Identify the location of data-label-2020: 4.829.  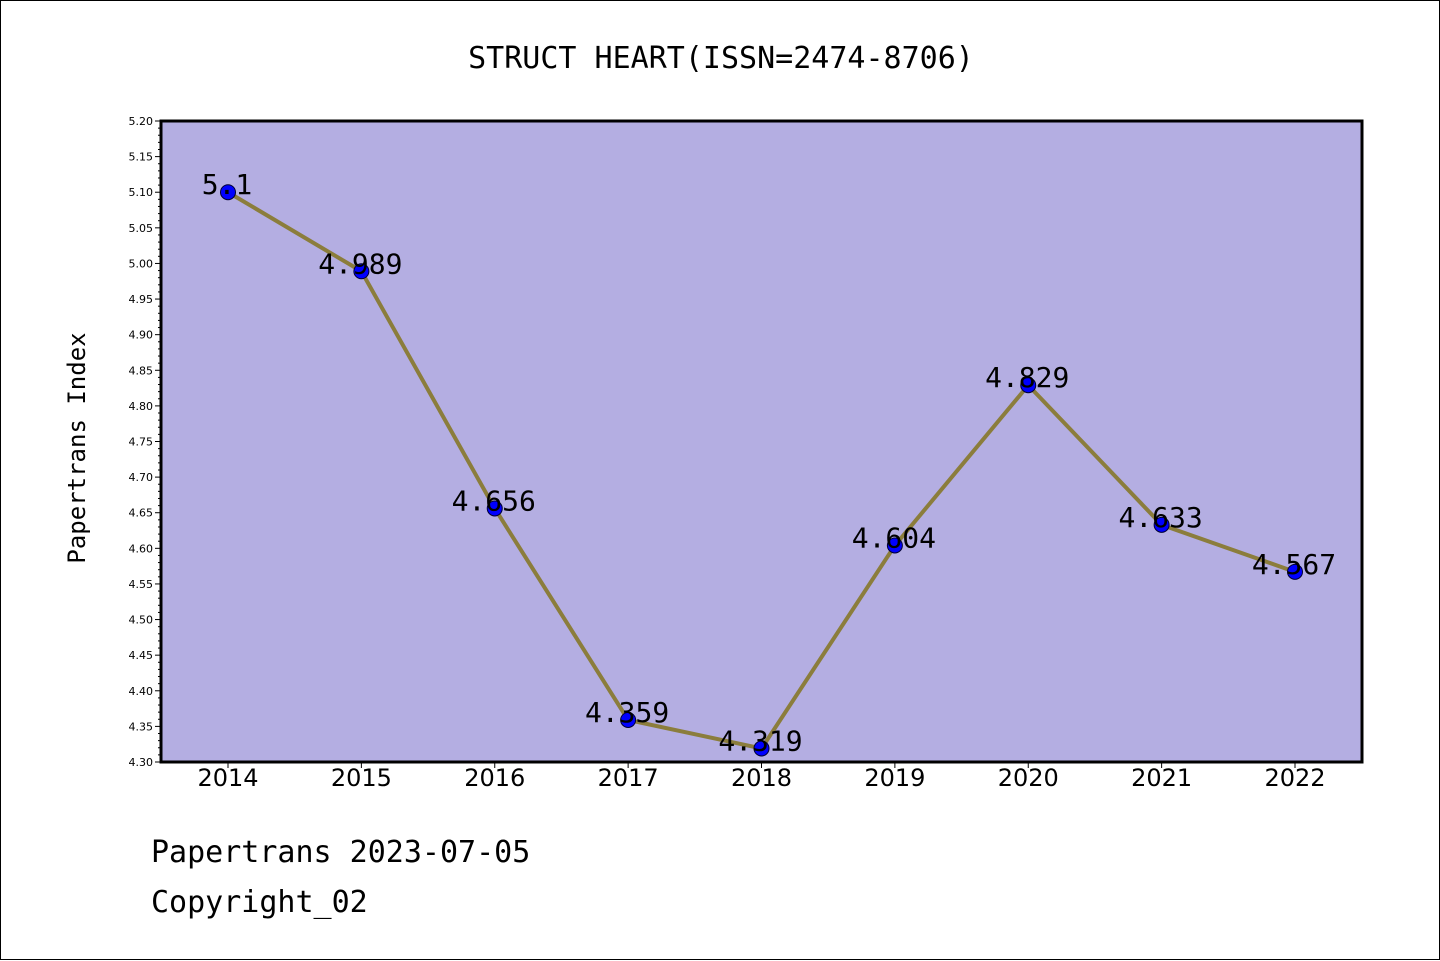
(1027, 377).